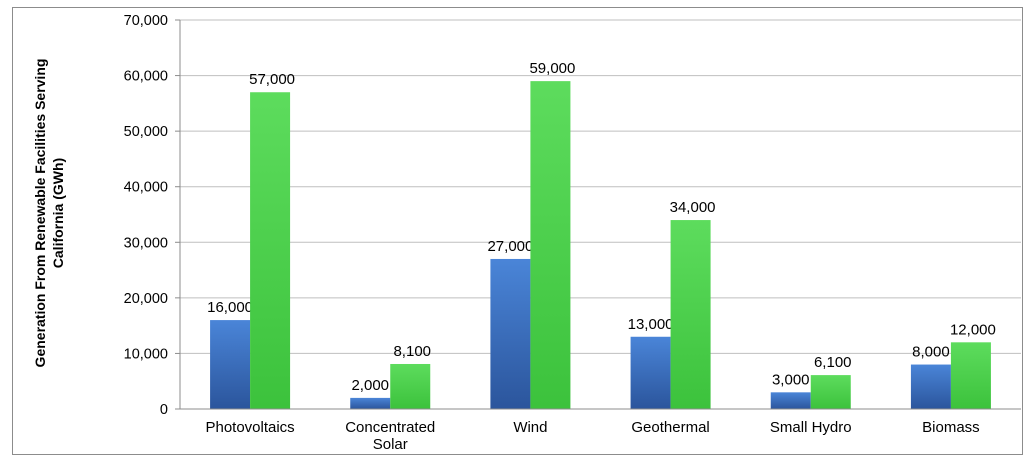  What do you see at coordinates (58, 213) in the screenshot?
I see `y-axis-title-line: California (GWh)` at bounding box center [58, 213].